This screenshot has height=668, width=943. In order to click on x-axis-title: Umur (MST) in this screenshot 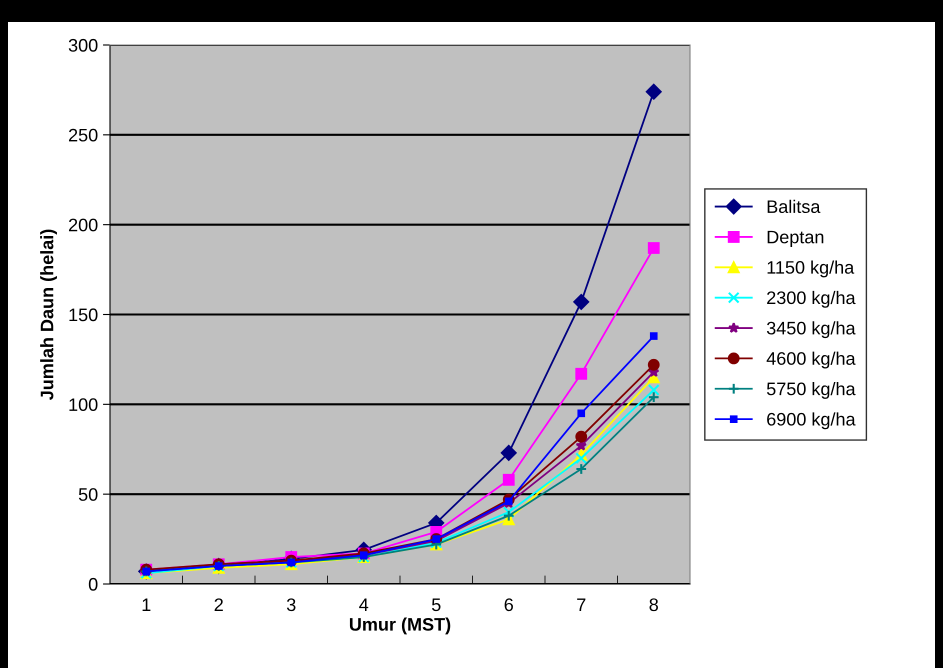, I will do `click(400, 626)`.